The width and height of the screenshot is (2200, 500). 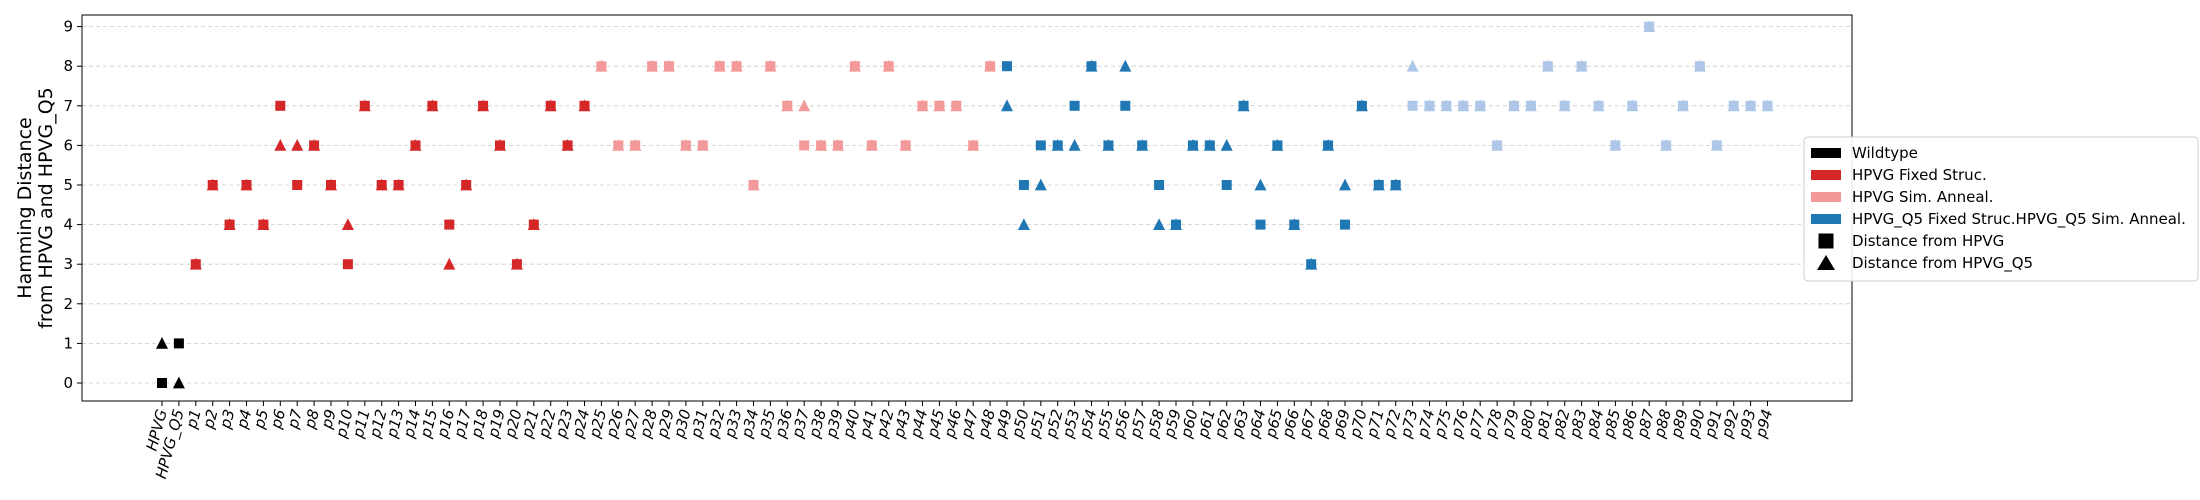 What do you see at coordinates (261, 419) in the screenshot?
I see `x-tick-label: p5` at bounding box center [261, 419].